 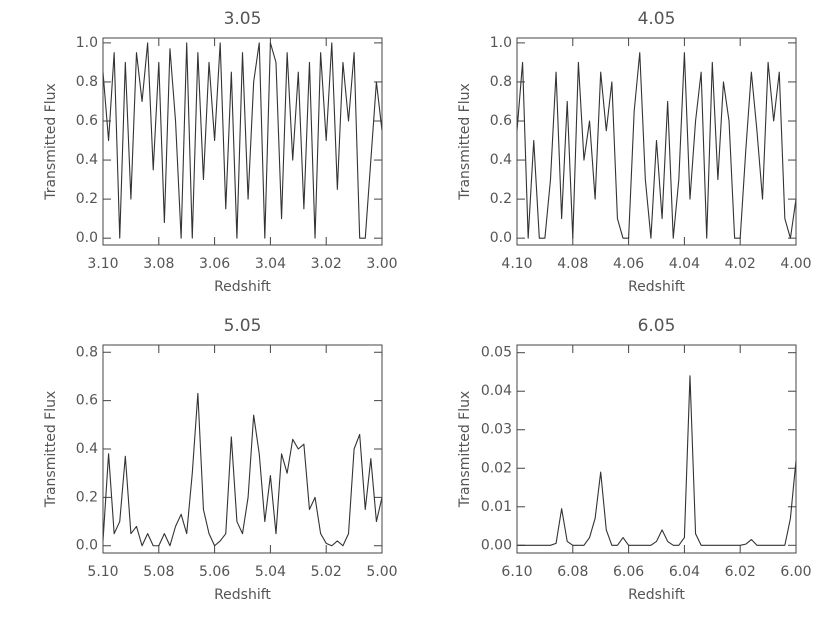 I want to click on y-tick-label: 0.04, so click(x=496, y=391).